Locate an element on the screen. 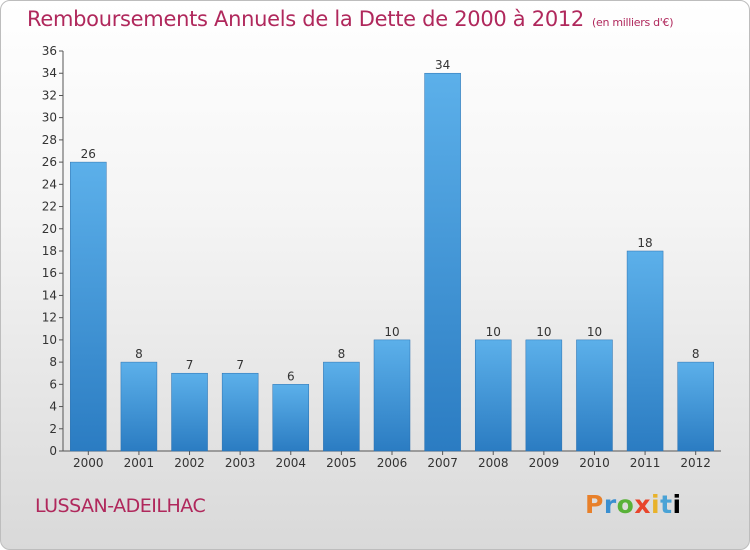  bar-2002 is located at coordinates (189, 412).